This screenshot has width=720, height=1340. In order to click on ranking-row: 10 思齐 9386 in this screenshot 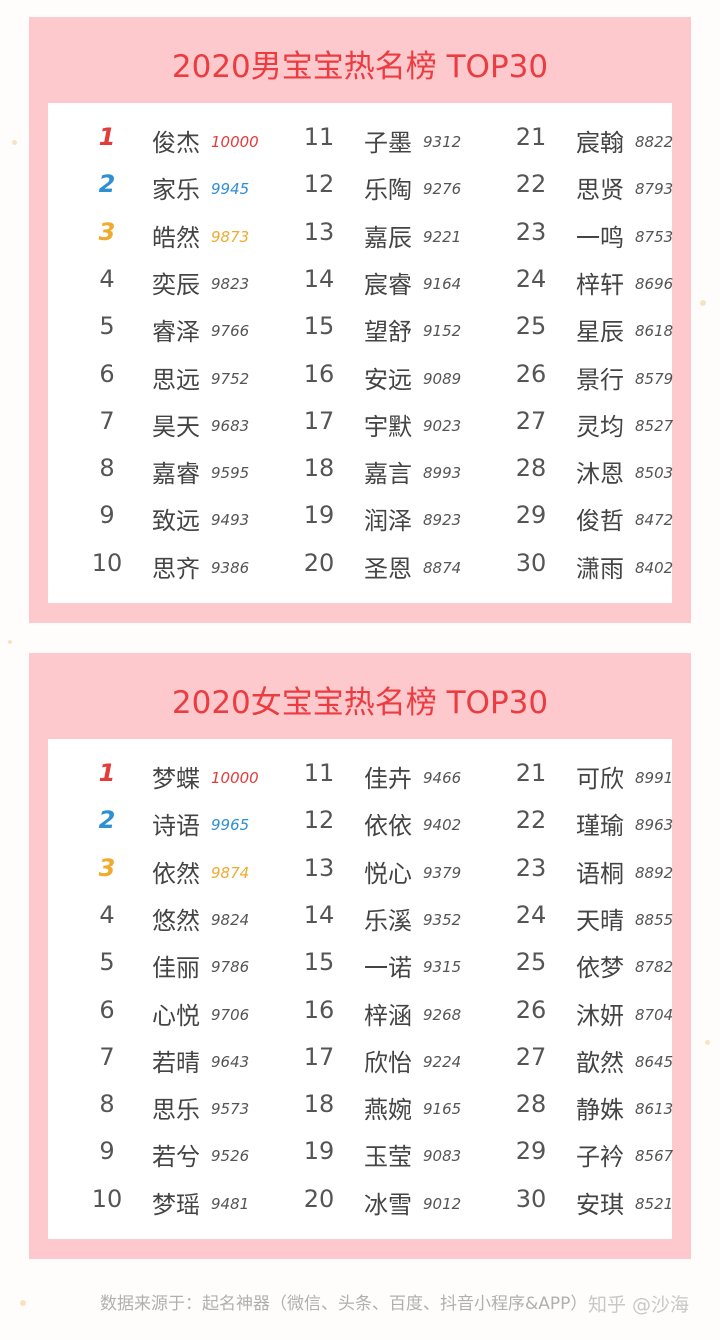, I will do `click(181, 565)`.